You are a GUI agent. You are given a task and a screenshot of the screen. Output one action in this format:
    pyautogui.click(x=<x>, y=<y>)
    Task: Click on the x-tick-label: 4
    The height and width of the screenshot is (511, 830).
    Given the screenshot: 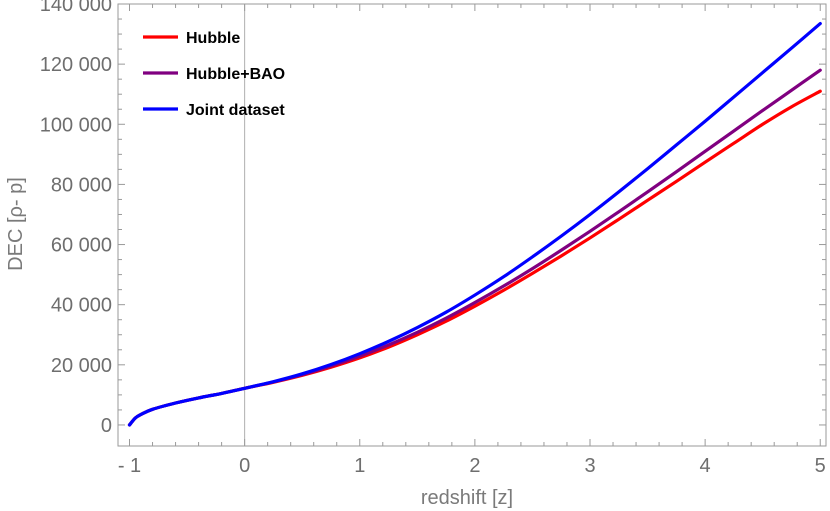 What is the action you would take?
    pyautogui.click(x=705, y=466)
    